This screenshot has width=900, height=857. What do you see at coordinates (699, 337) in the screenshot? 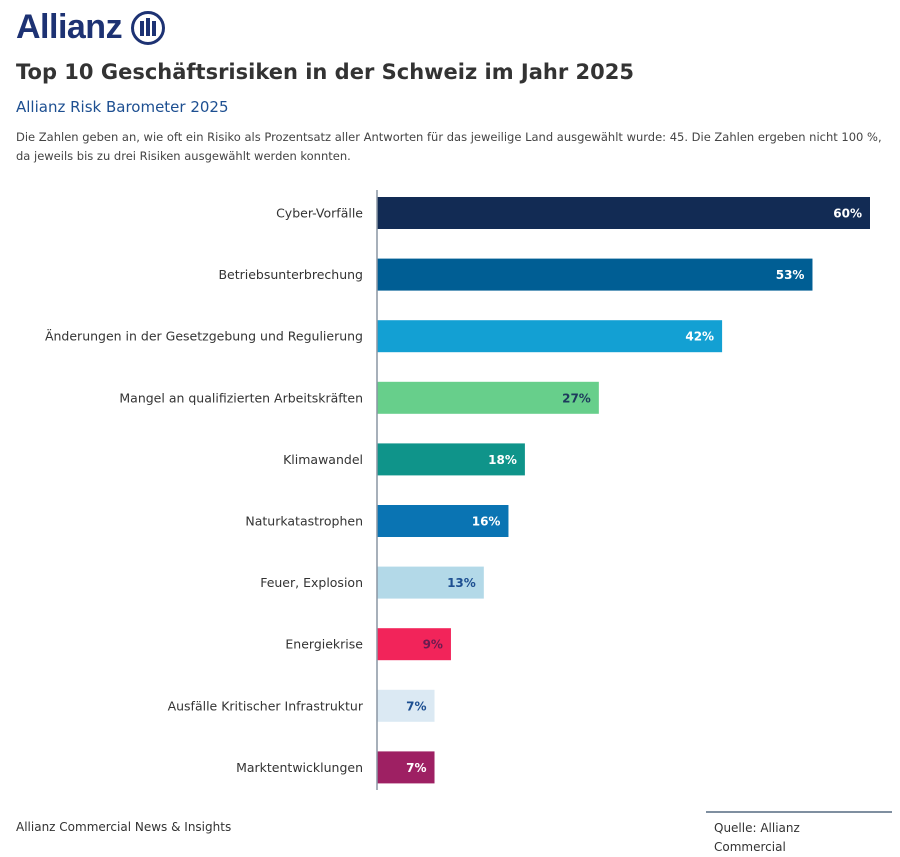
I see `value-label: 42%` at bounding box center [699, 337].